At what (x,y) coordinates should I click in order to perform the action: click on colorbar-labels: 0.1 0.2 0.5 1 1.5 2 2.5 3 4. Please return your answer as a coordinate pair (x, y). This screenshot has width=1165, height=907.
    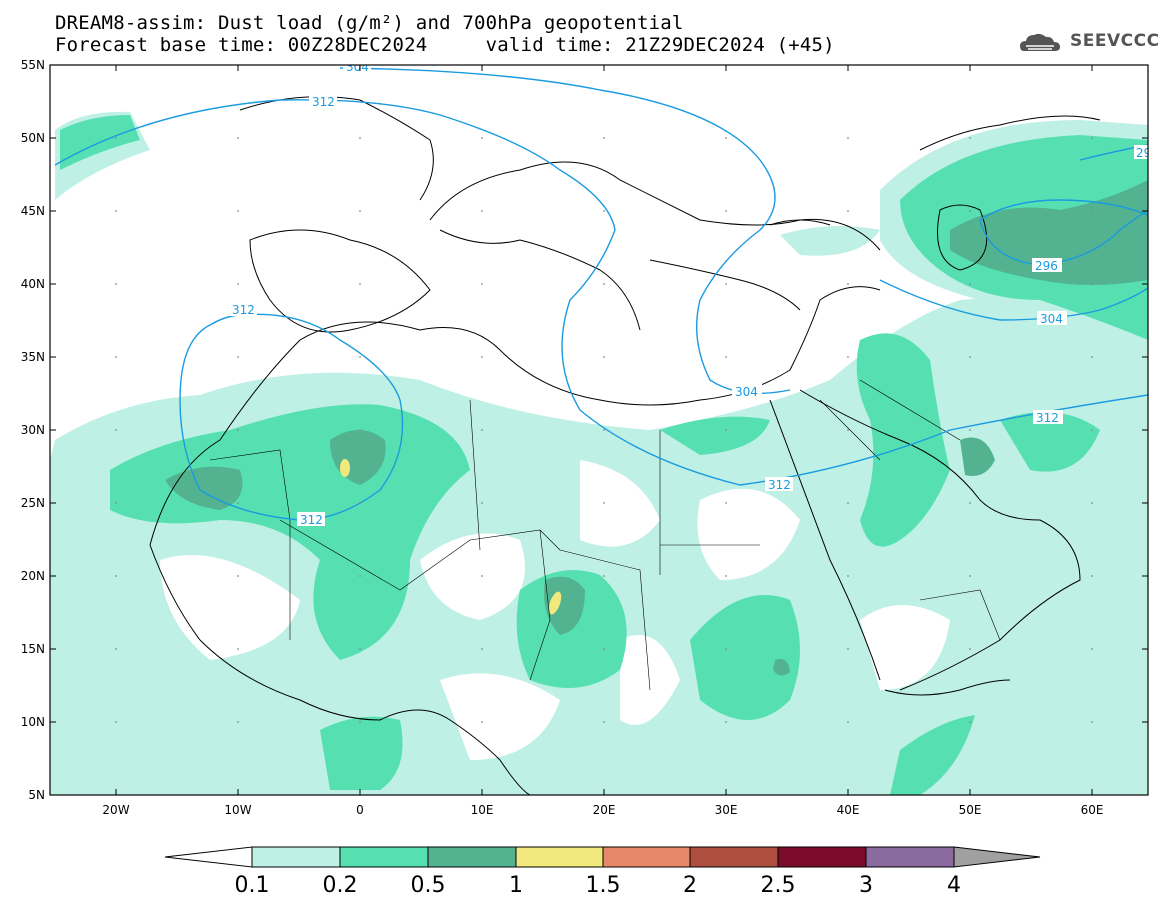
    Looking at the image, I should click on (598, 885).